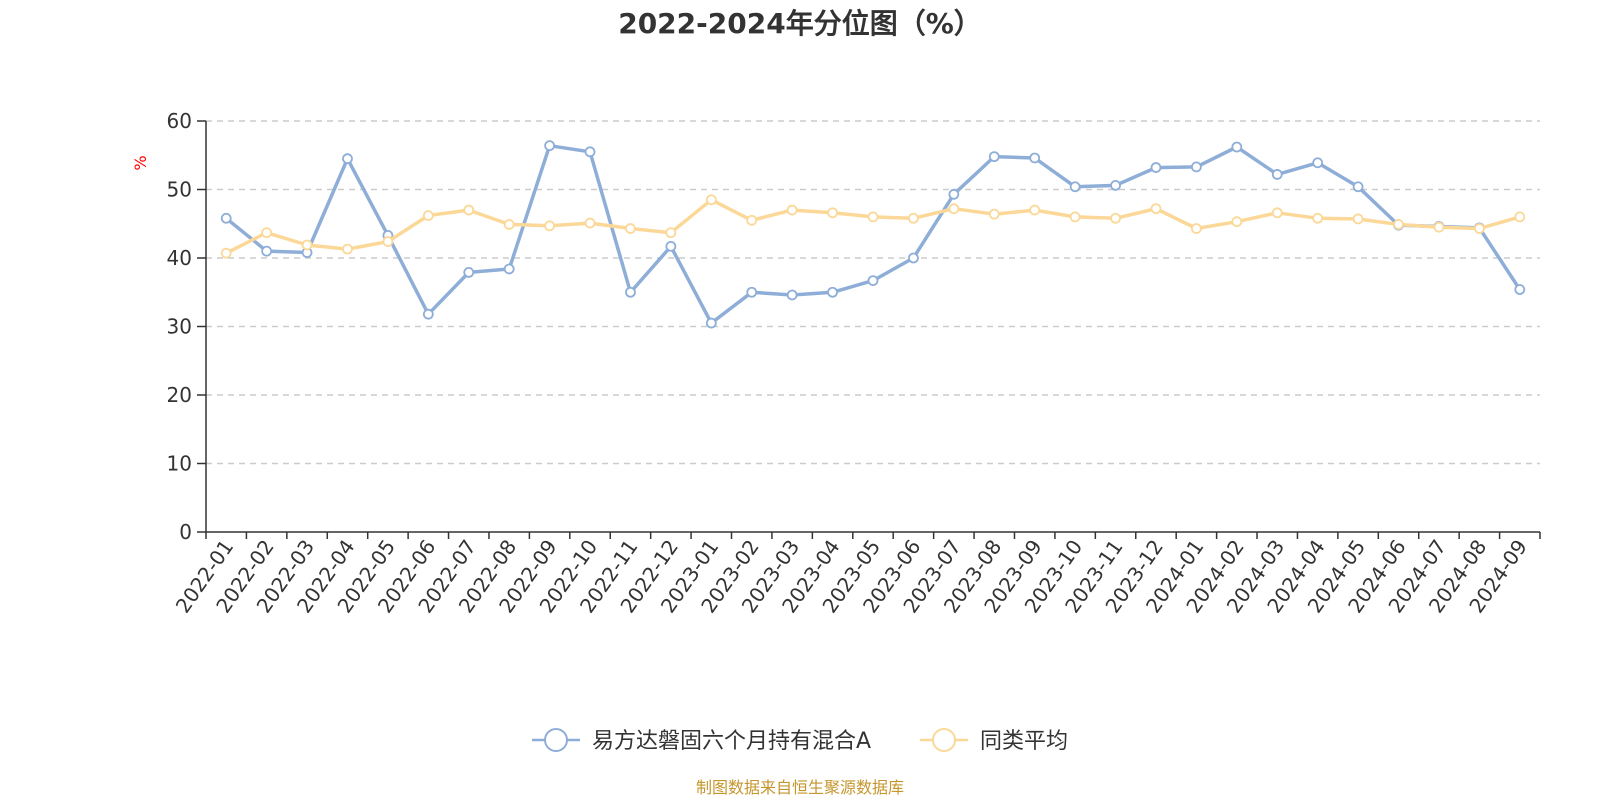 This screenshot has height=800, width=1600. What do you see at coordinates (140, 162) in the screenshot?
I see `y-axis-unit: %` at bounding box center [140, 162].